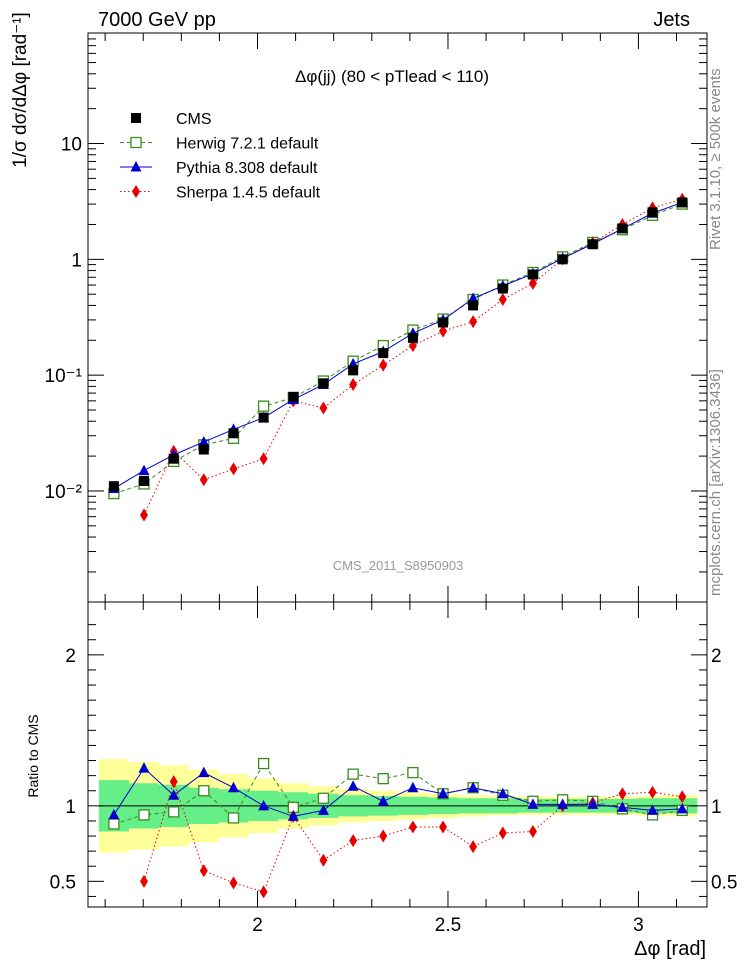  I want to click on legend-label: Herwig 7.2.1 default, so click(247, 144).